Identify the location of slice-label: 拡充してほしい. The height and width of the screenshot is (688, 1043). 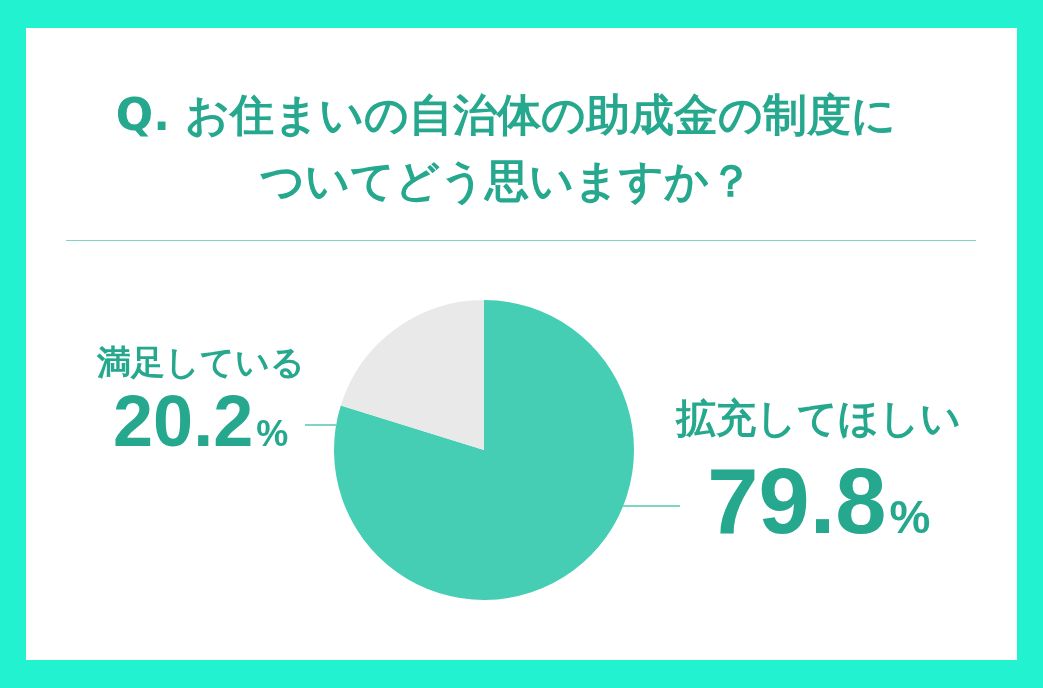
(818, 418).